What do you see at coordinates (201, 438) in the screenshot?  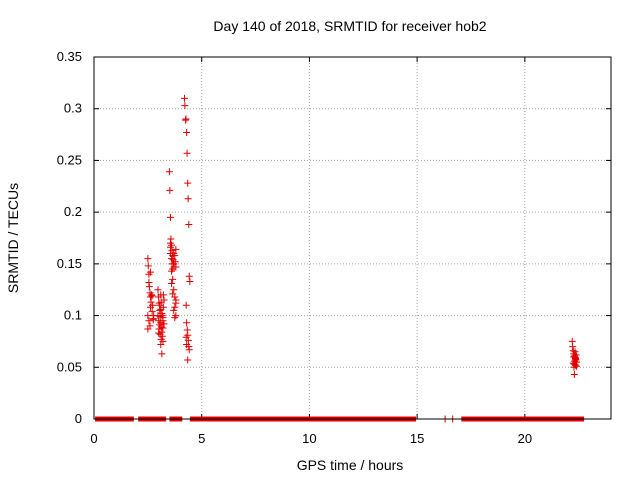 I see `x-tick-label: 5` at bounding box center [201, 438].